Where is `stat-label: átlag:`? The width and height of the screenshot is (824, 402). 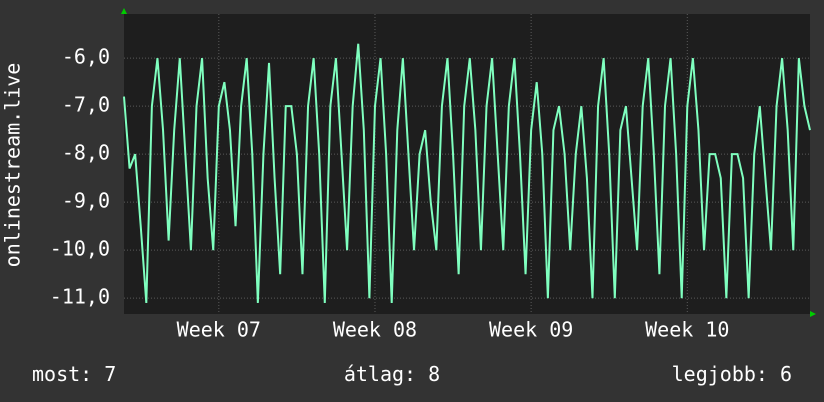
stat-label: átlag: is located at coordinates (380, 374).